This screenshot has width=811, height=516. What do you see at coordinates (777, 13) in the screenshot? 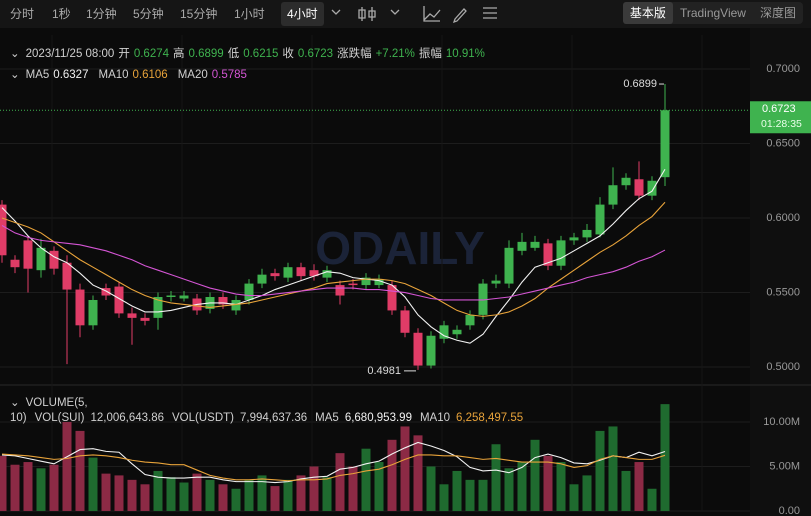
I see `view-tab: 深度图` at bounding box center [777, 13].